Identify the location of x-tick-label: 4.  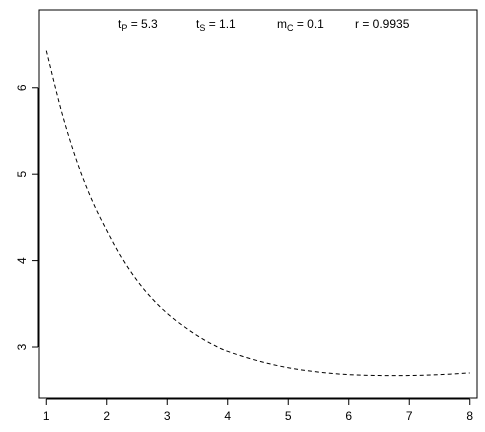
(227, 416).